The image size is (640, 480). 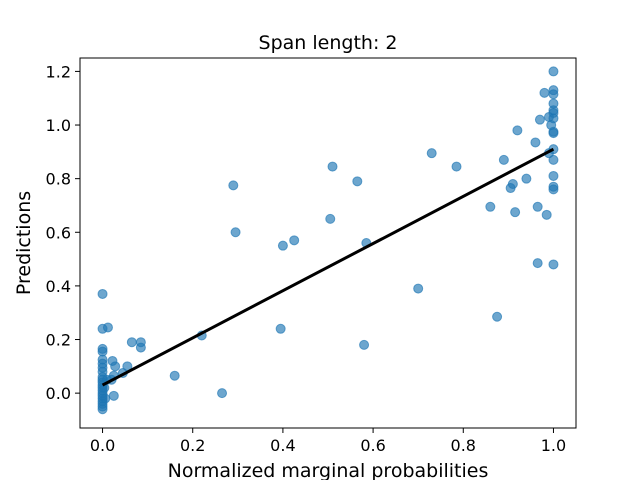 What do you see at coordinates (58, 393) in the screenshot?
I see `y-tick-label: 0.0` at bounding box center [58, 393].